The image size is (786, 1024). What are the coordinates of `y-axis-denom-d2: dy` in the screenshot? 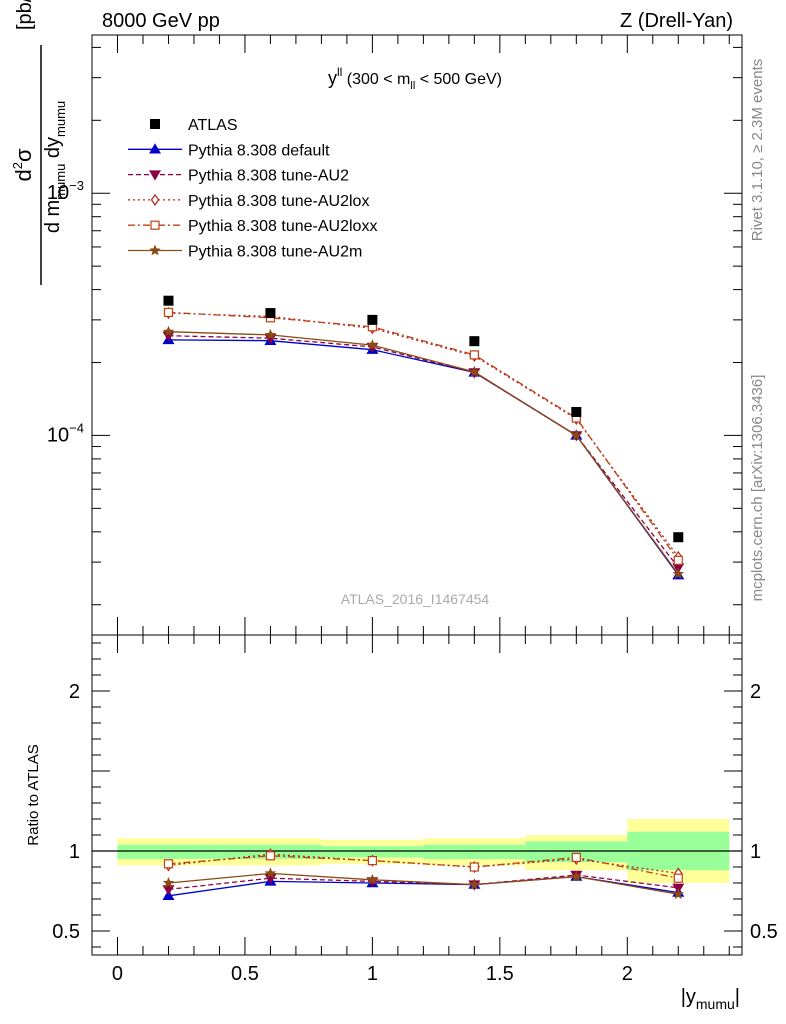 It's located at (53, 150).